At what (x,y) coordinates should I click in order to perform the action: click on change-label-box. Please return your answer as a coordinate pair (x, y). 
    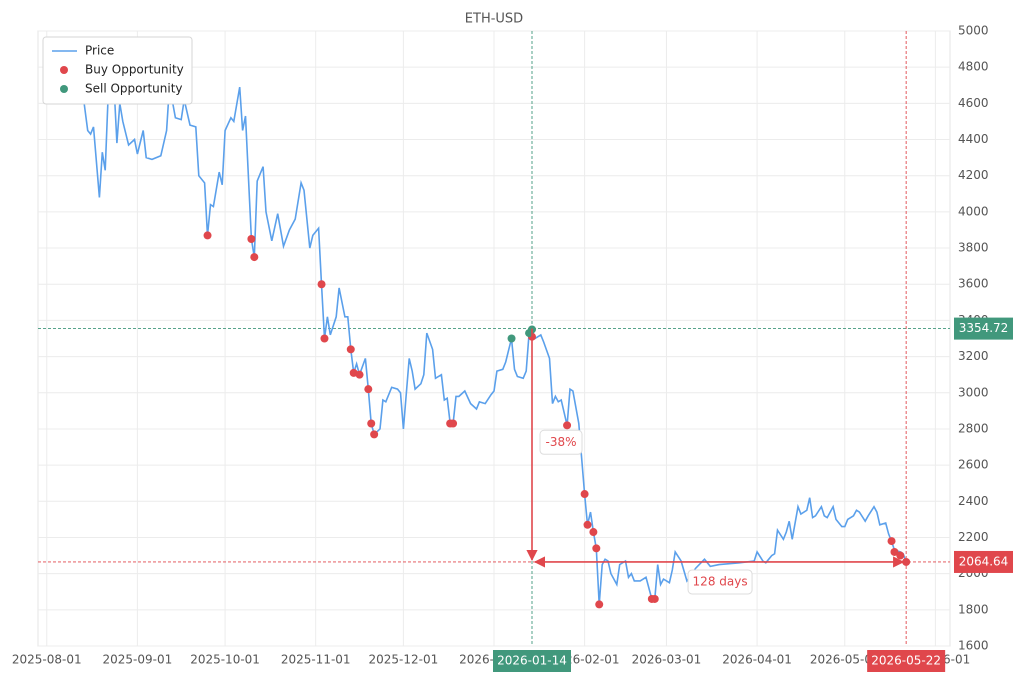
    Looking at the image, I should click on (561, 442).